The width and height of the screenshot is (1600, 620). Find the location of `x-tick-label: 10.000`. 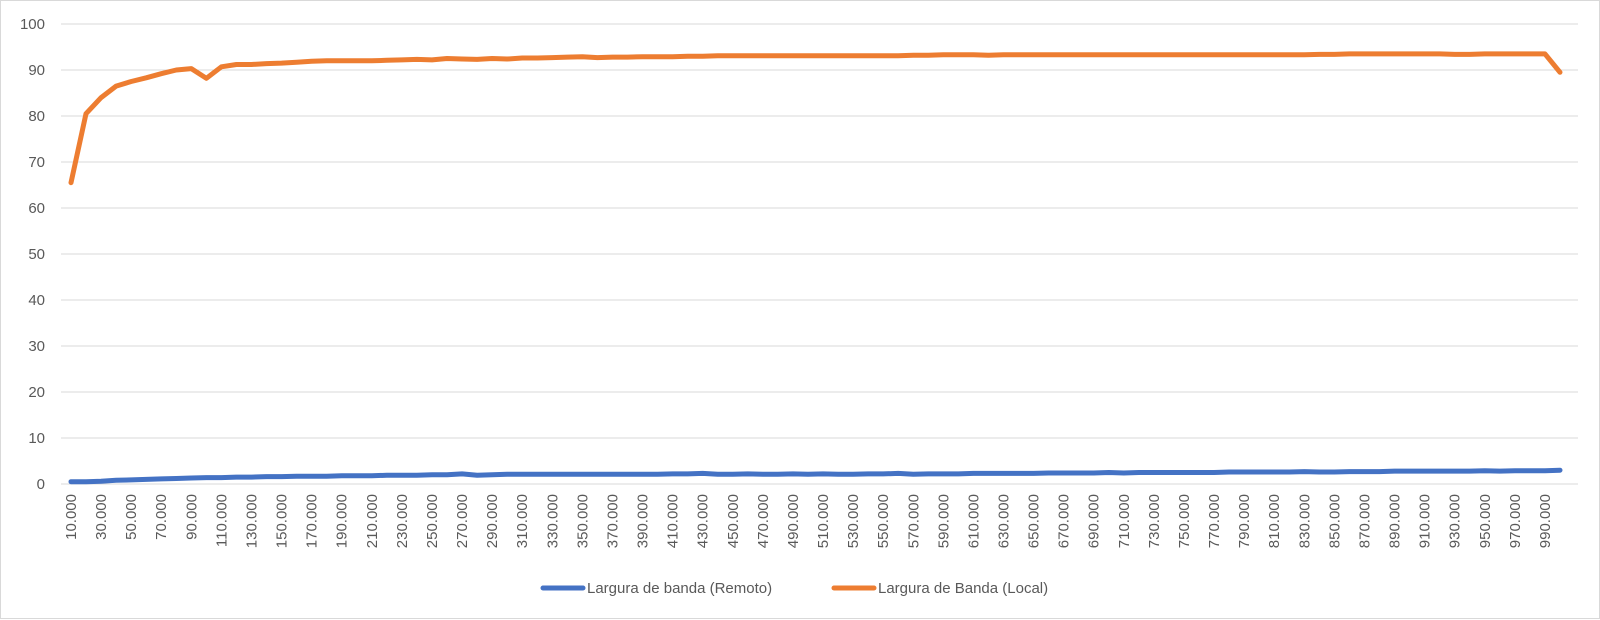

x-tick-label: 10.000 is located at coordinates (71, 517).